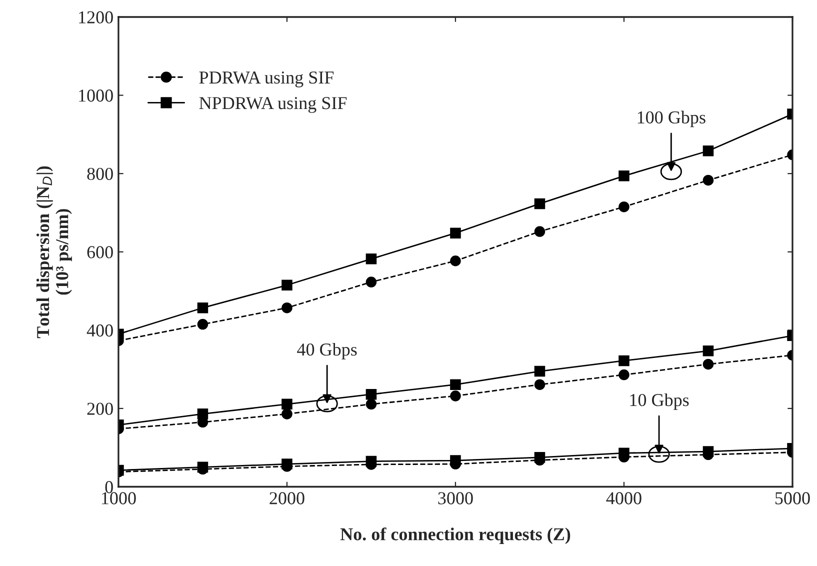 The height and width of the screenshot is (566, 817). I want to click on x-tick-label: 1000, so click(119, 498).